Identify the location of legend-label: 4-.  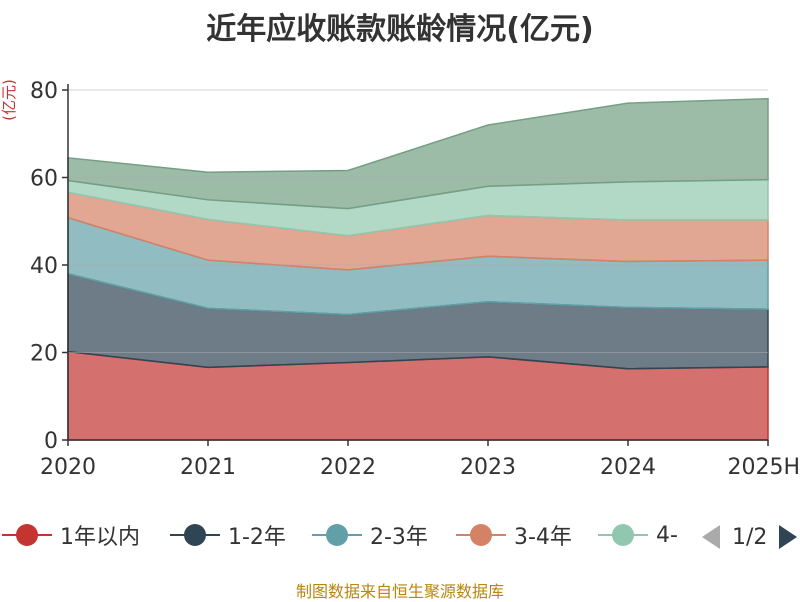
(667, 535).